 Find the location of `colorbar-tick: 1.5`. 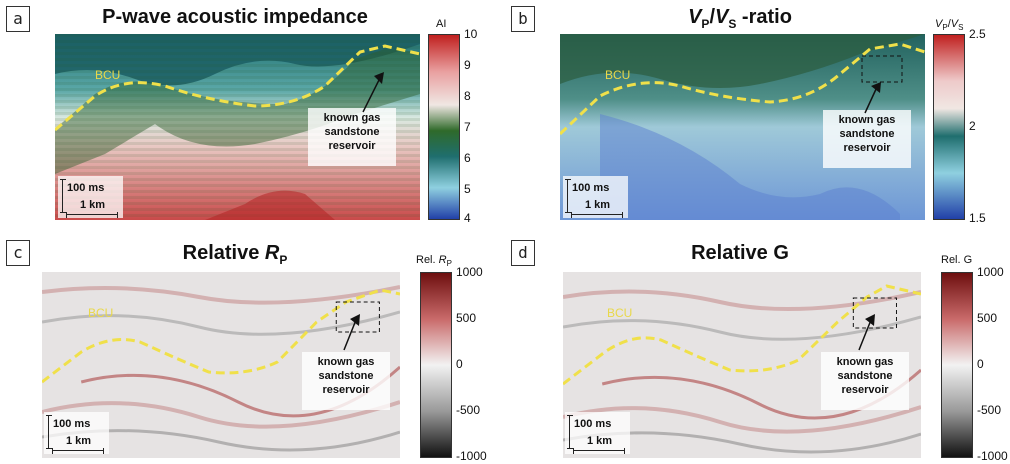

colorbar-tick: 1.5 is located at coordinates (977, 218).